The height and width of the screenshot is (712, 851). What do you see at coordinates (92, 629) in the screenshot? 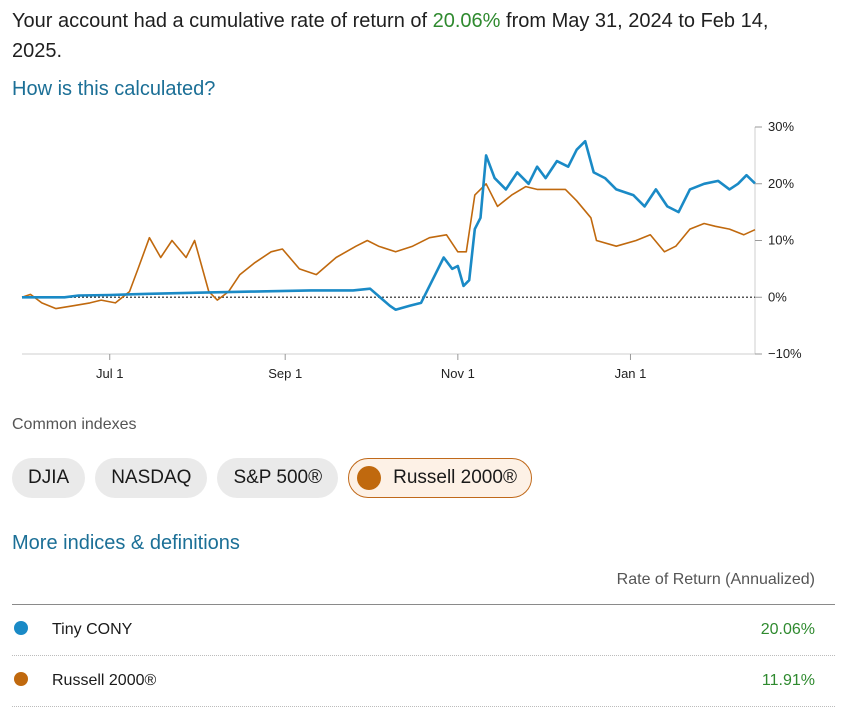
I see `row-name: Tiny CONY` at bounding box center [92, 629].